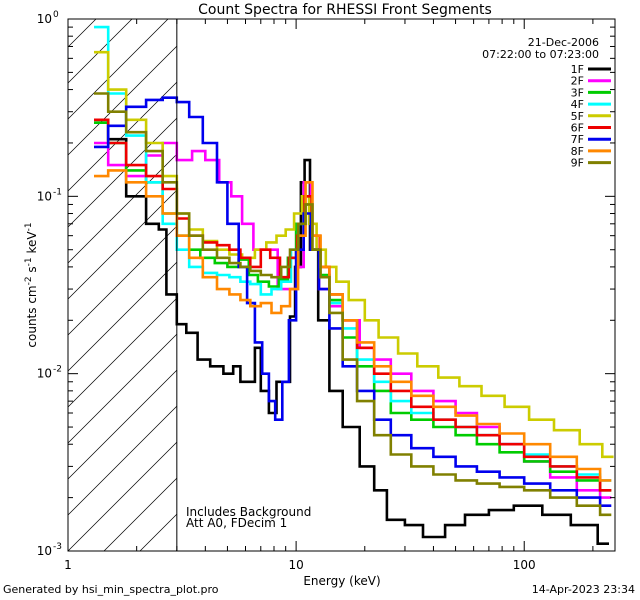  I want to click on legend-label-5F: 5F, so click(577, 116).